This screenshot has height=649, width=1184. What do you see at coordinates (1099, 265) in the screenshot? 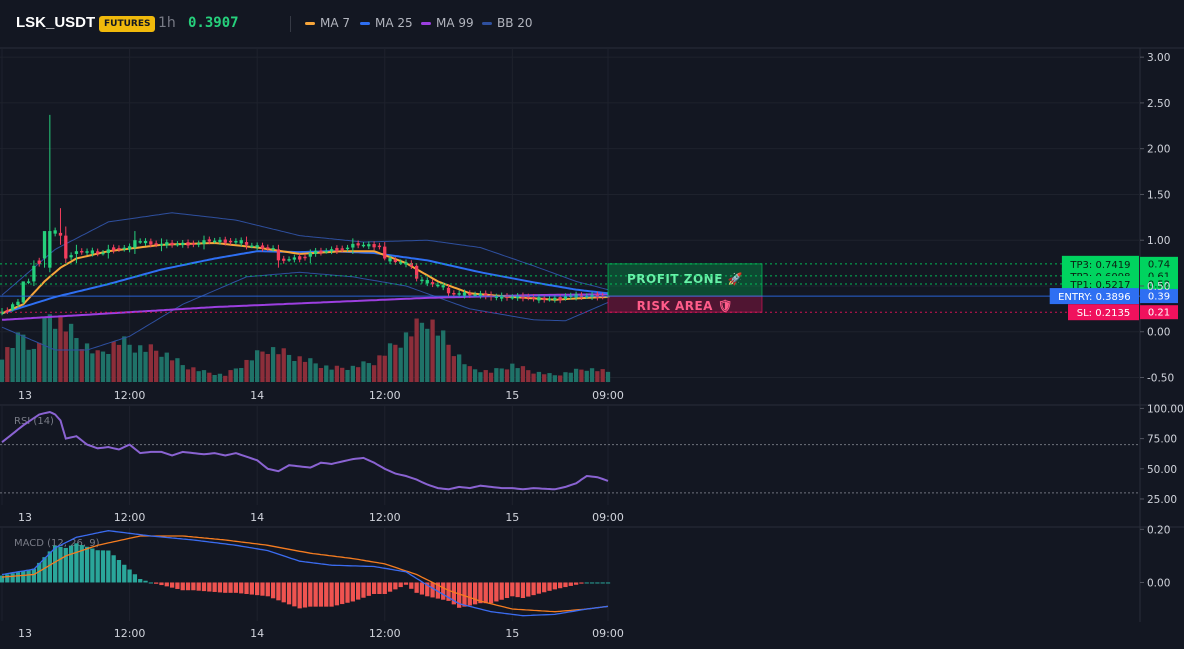
I see `level-label: TP3: 0.7419` at bounding box center [1099, 265].